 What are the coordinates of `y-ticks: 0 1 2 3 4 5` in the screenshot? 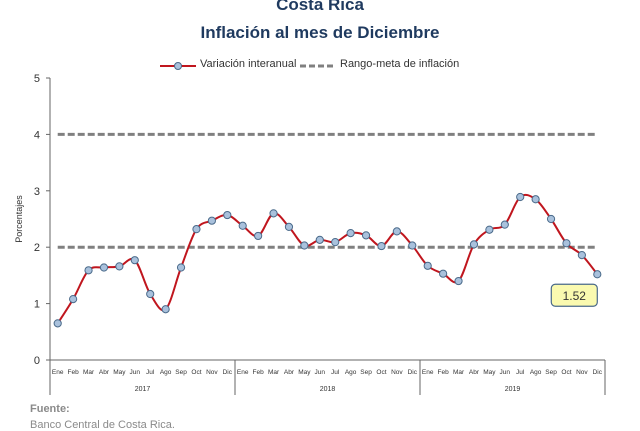 It's located at (42, 220).